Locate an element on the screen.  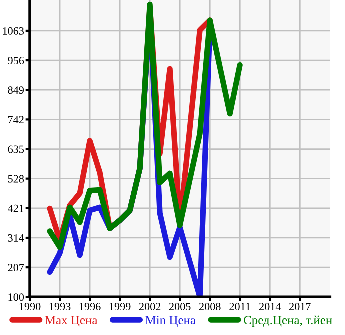
legend-label: Min Цена is located at coordinates (171, 322).